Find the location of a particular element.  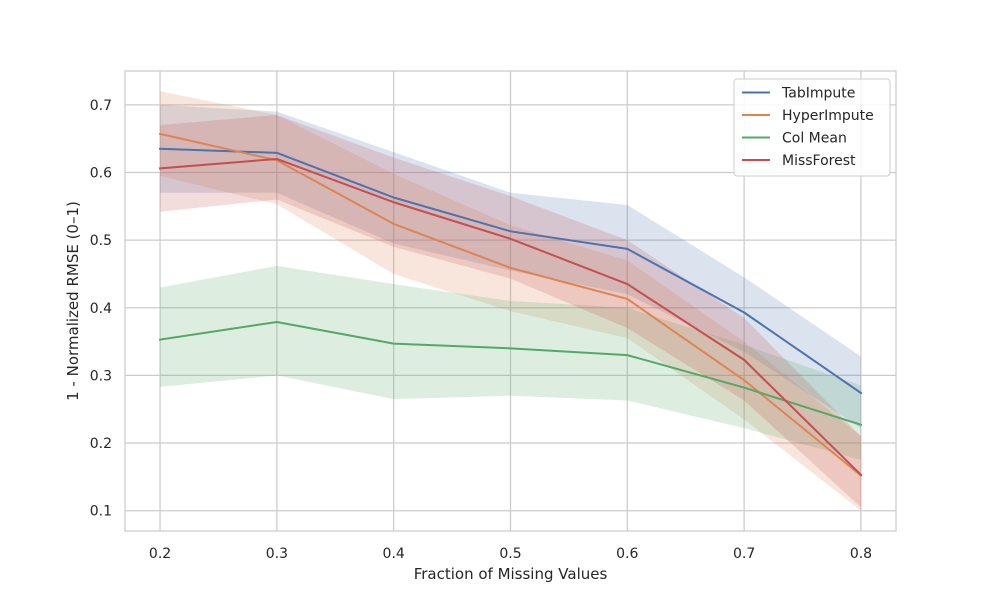

y-tick-label: 0.2 is located at coordinates (101, 444).